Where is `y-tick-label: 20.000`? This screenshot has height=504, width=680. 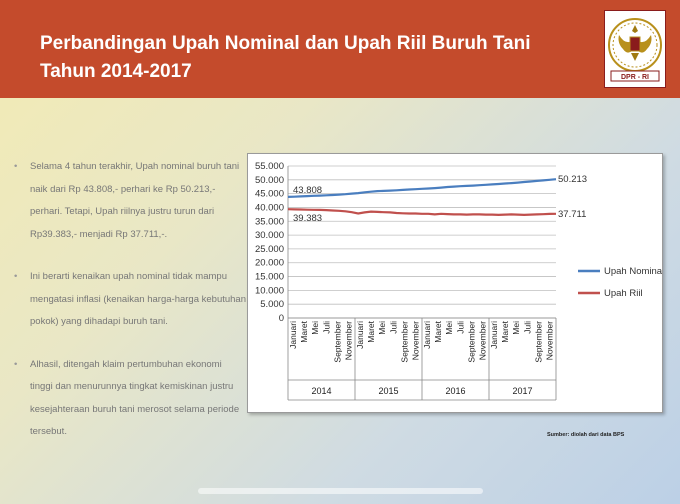
y-tick-label: 20.000 is located at coordinates (269, 263).